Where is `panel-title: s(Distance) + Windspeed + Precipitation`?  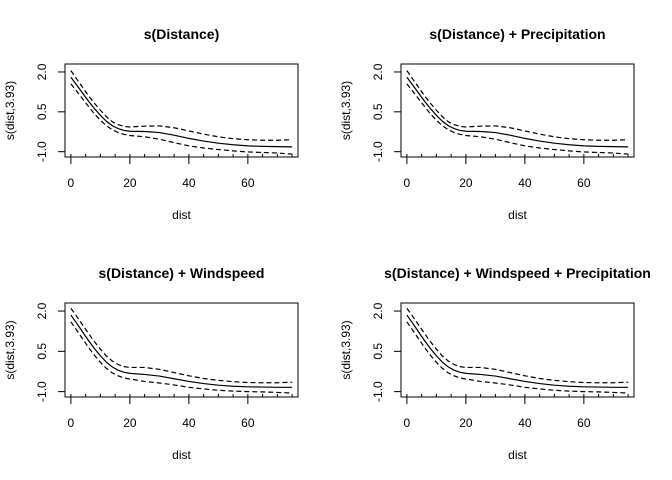 panel-title: s(Distance) + Windspeed + Precipitation is located at coordinates (517, 273).